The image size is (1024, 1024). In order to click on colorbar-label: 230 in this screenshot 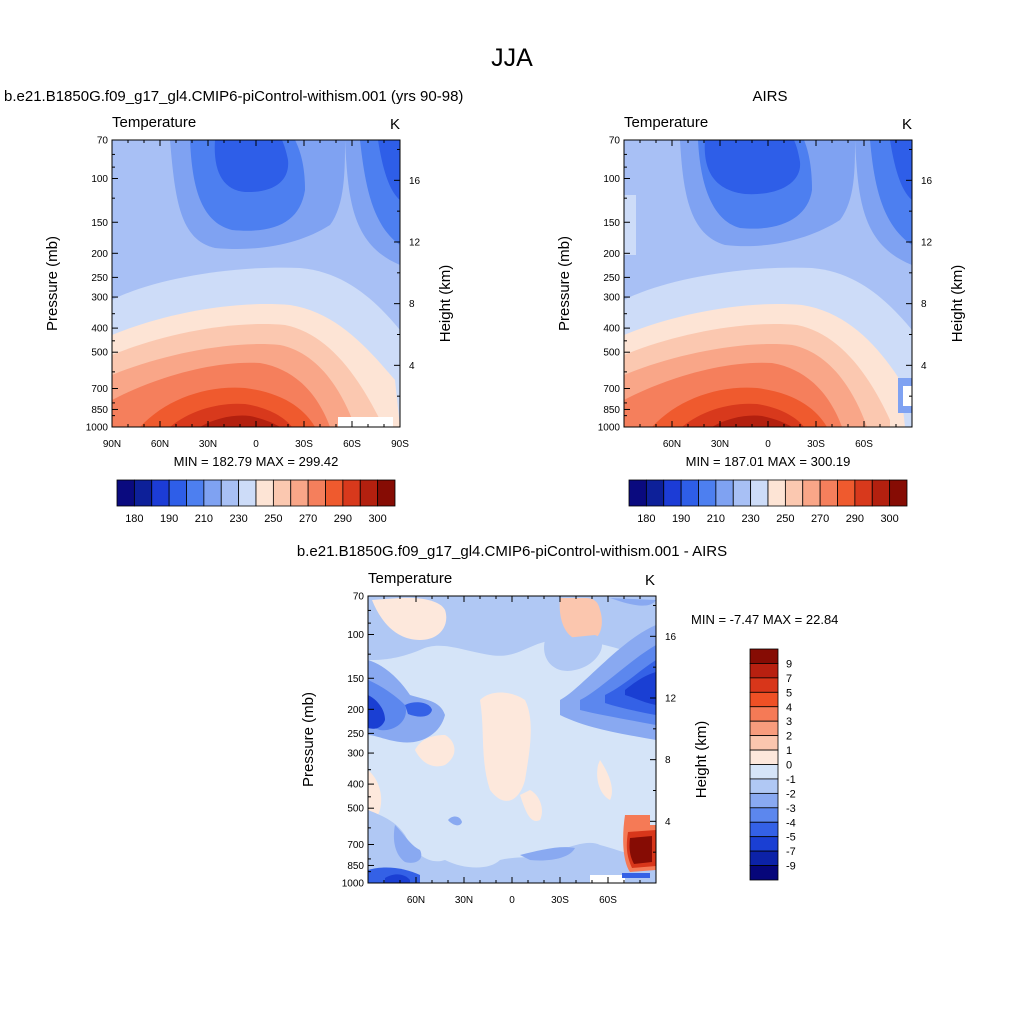, I will do `click(750, 519)`.